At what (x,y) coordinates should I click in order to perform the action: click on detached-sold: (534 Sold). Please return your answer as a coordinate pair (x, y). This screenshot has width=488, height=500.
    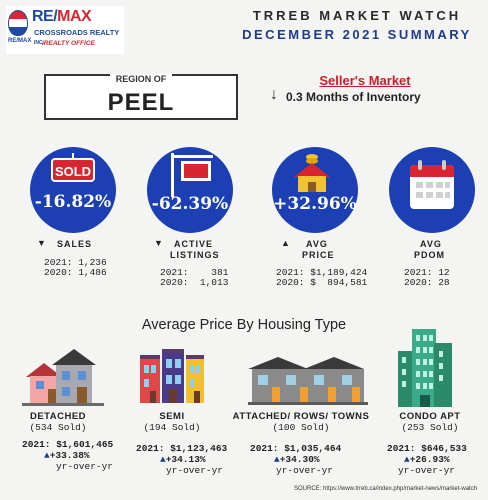
    Looking at the image, I should click on (58, 427).